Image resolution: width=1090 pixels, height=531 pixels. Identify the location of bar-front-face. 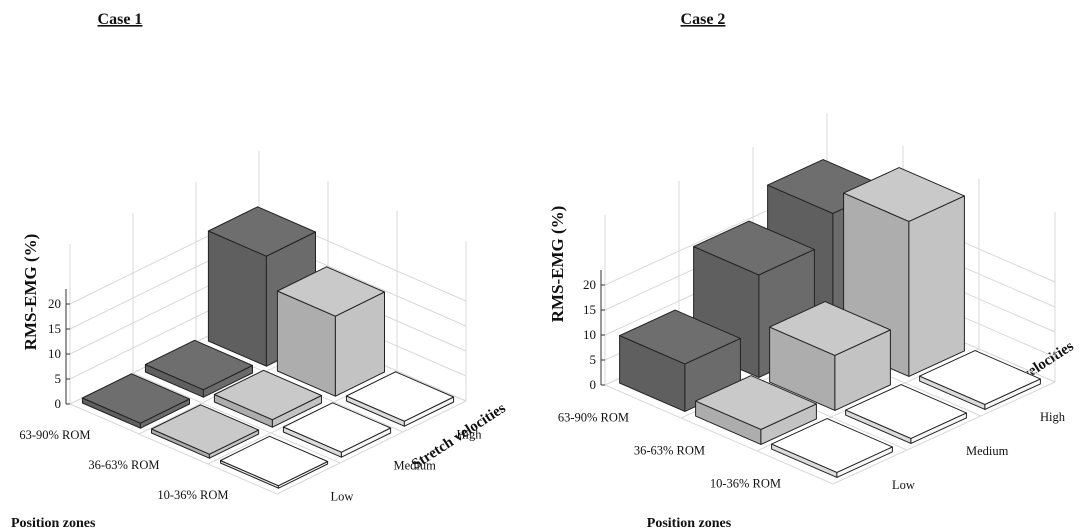
(936, 286).